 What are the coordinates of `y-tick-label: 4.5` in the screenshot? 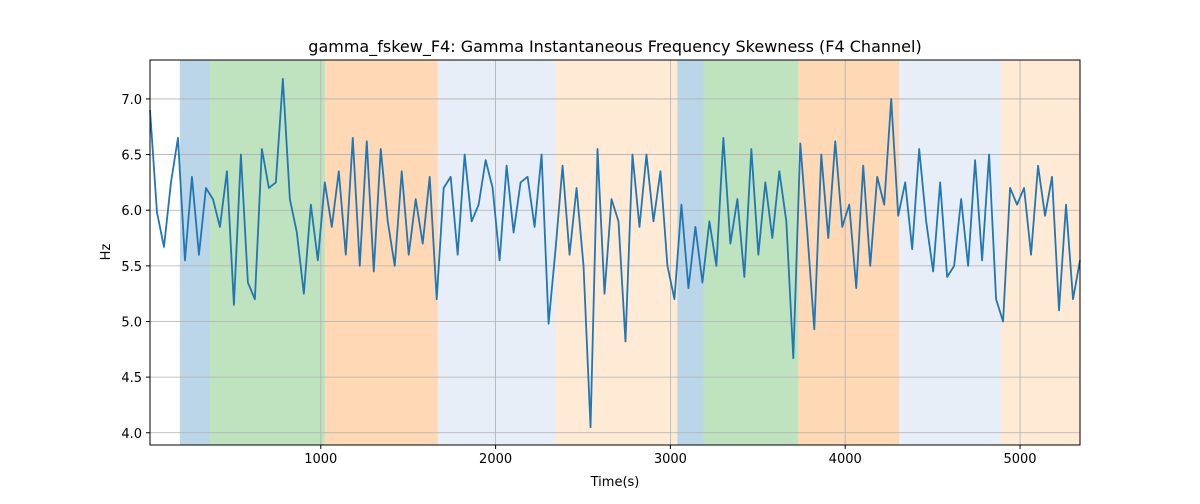 It's located at (131, 378).